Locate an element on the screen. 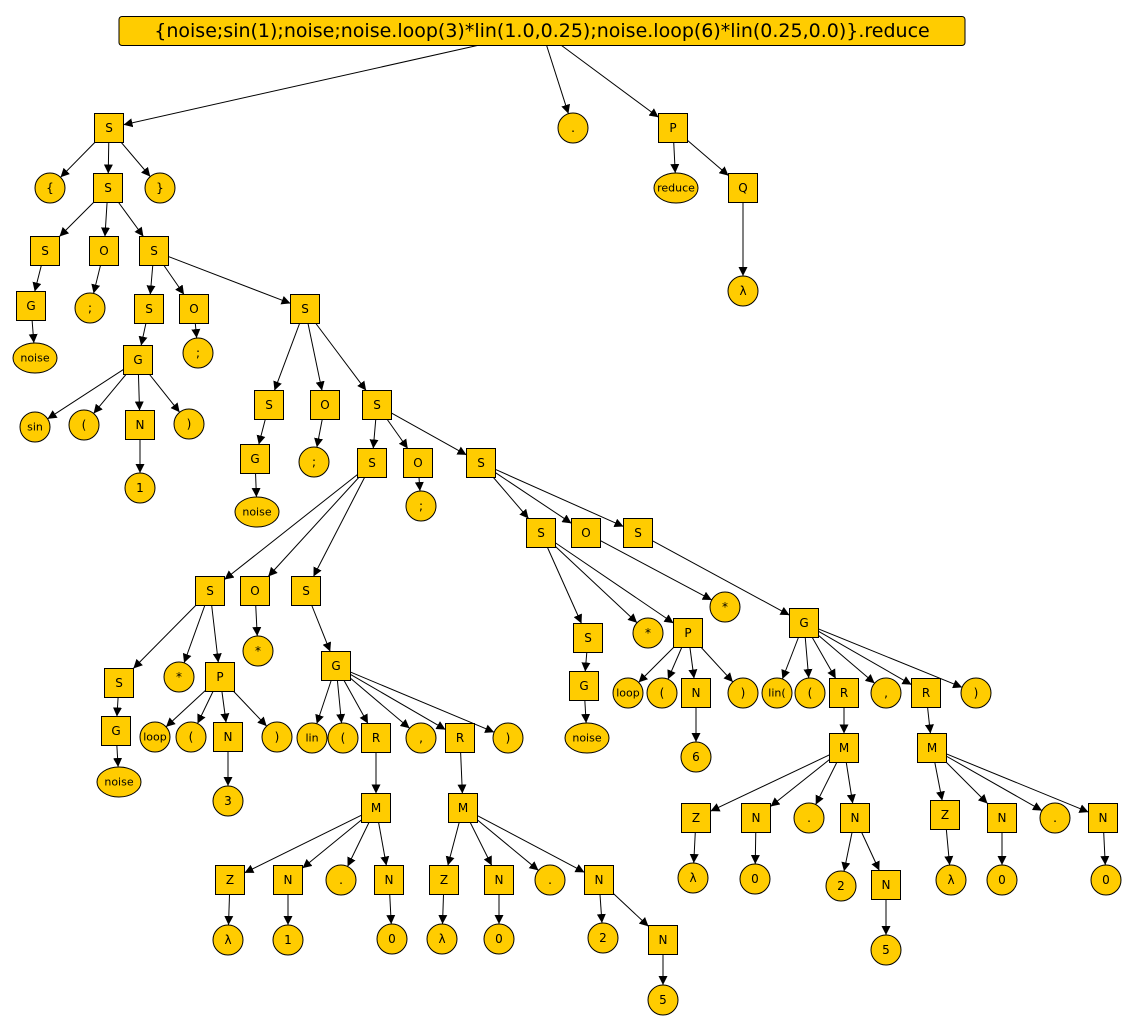 This screenshot has height=1029, width=1138. node-g5-rect is located at coordinates (336, 666).